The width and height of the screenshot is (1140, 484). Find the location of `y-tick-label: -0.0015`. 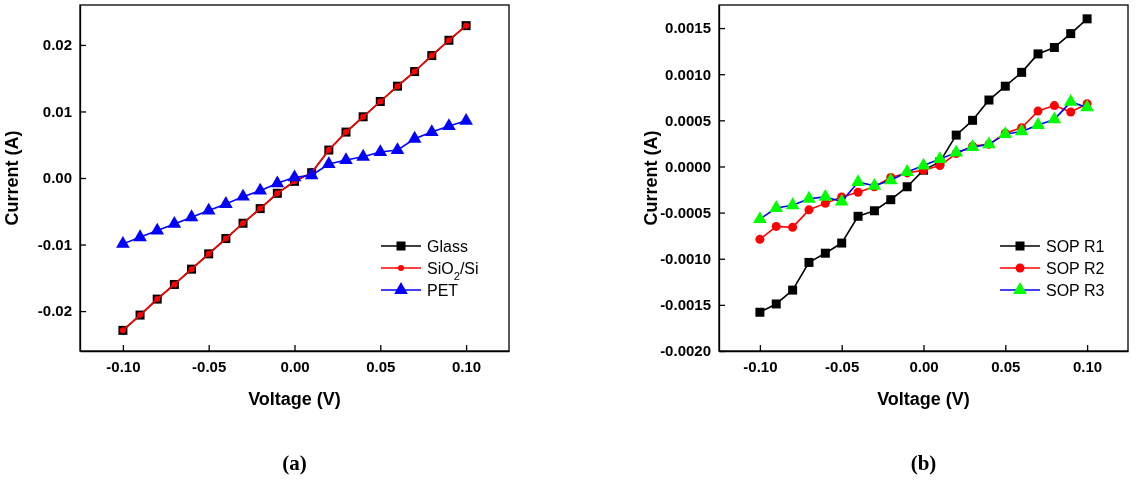

y-tick-label: -0.0015 is located at coordinates (685, 305).